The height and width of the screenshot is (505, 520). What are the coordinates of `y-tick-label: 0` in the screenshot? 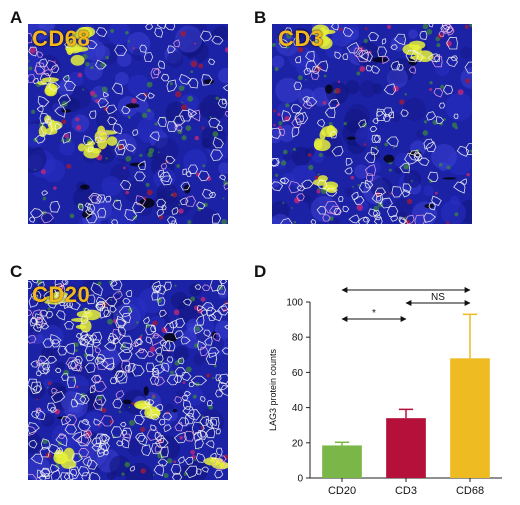 It's located at (300, 479).